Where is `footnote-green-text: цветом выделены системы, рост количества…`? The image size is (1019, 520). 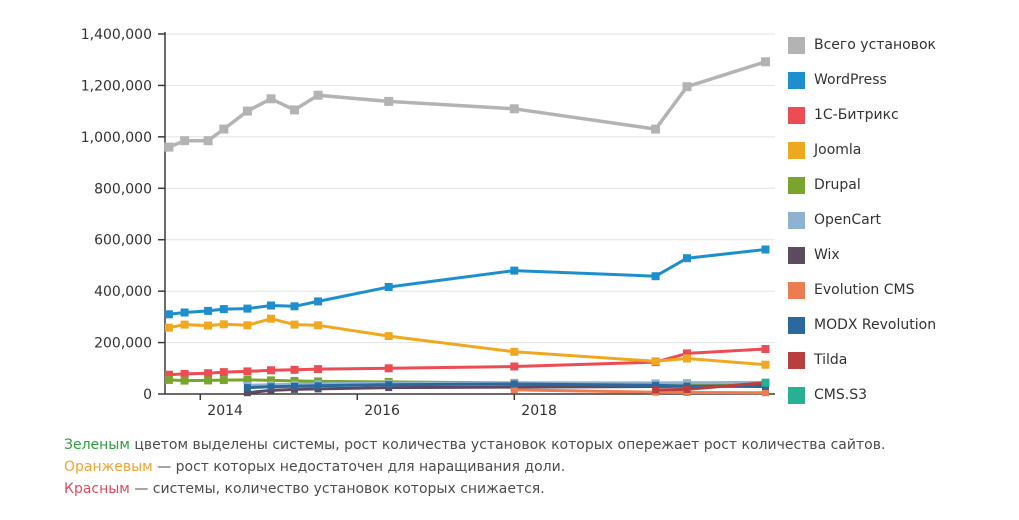 footnote-green-text: цветом выделены системы, рост количества… is located at coordinates (507, 445).